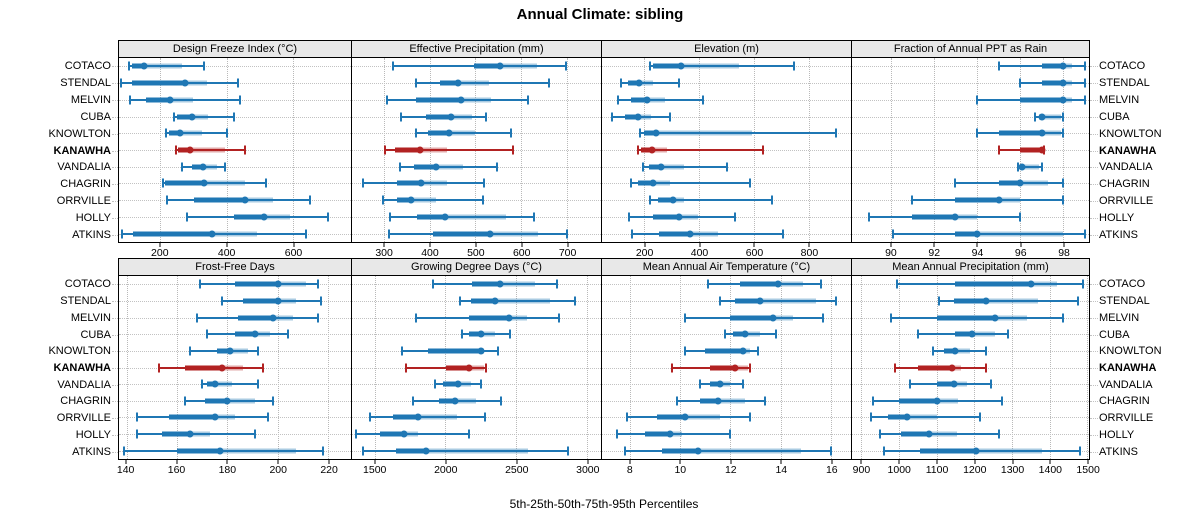 This screenshot has height=525, width=1200. Describe the element at coordinates (1012, 470) in the screenshot. I see `axis-tick-label: 1300` at that location.